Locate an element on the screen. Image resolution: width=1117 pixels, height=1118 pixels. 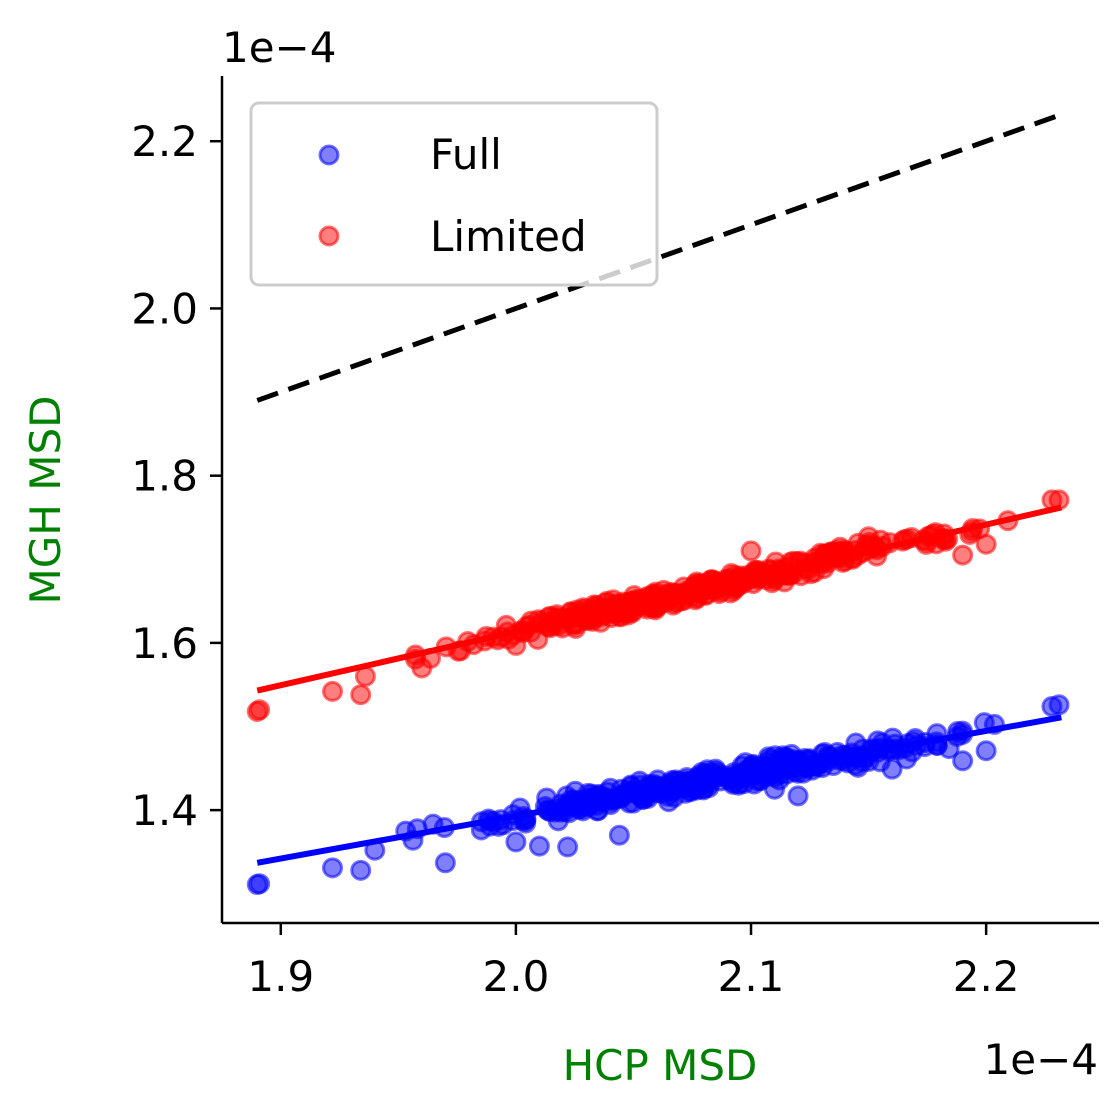
fit-line-limited is located at coordinates (659, 599).